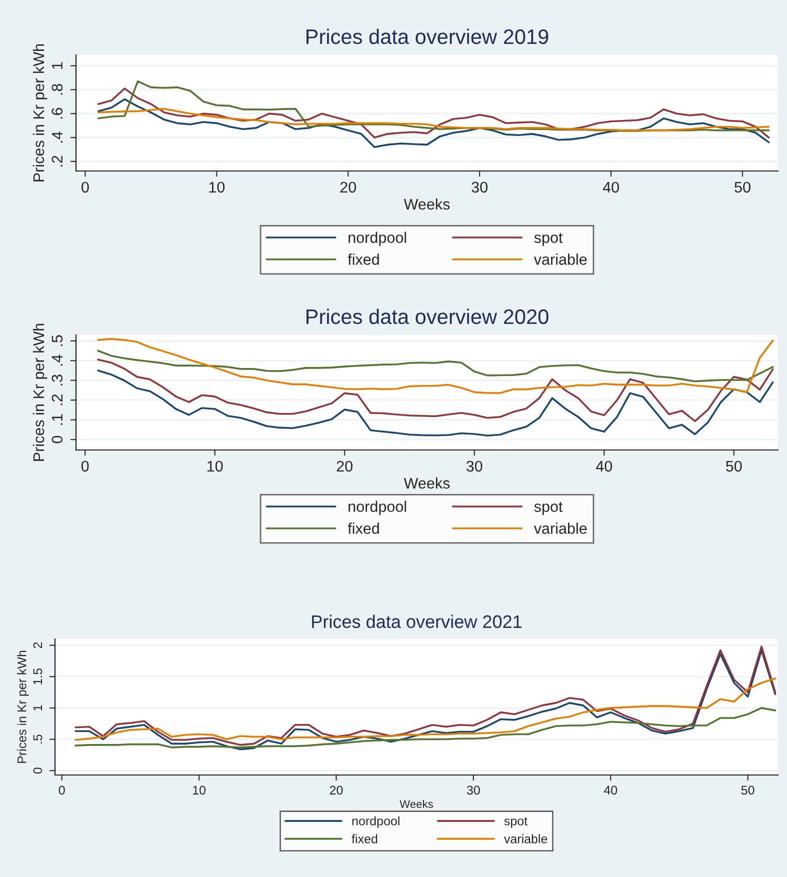 This screenshot has width=787, height=877. What do you see at coordinates (427, 36) in the screenshot?
I see `chart-title: Prices data overview 2019` at bounding box center [427, 36].